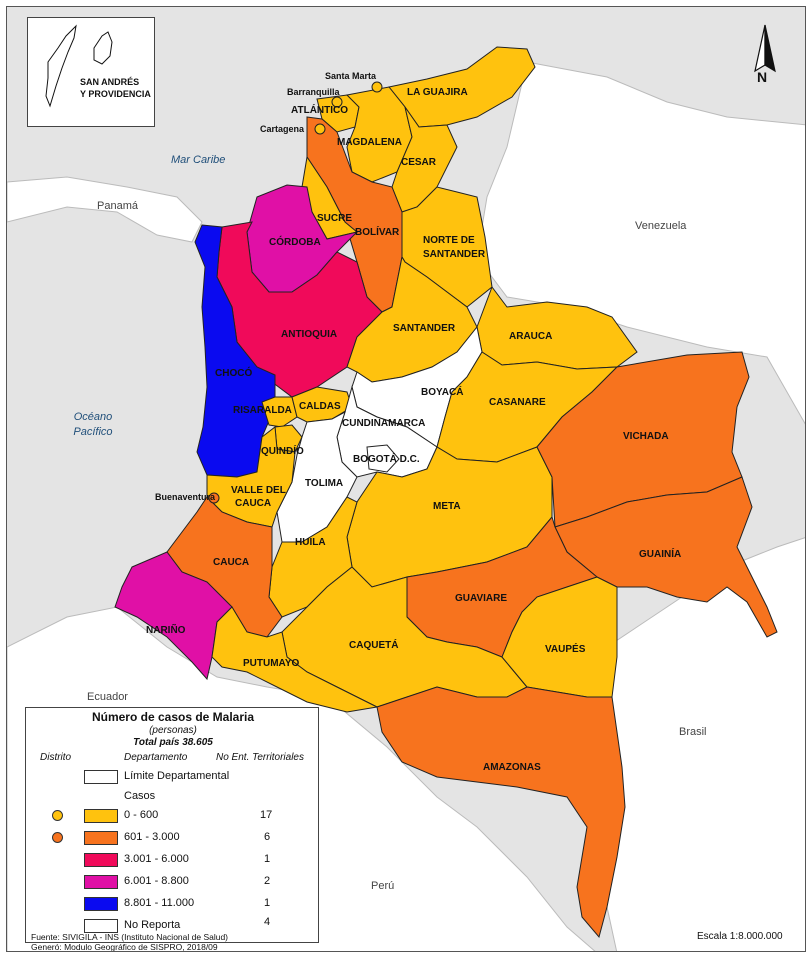 This screenshot has width=812, height=958. Describe the element at coordinates (449, 240) in the screenshot. I see `dept-label: NORTE DE` at that location.